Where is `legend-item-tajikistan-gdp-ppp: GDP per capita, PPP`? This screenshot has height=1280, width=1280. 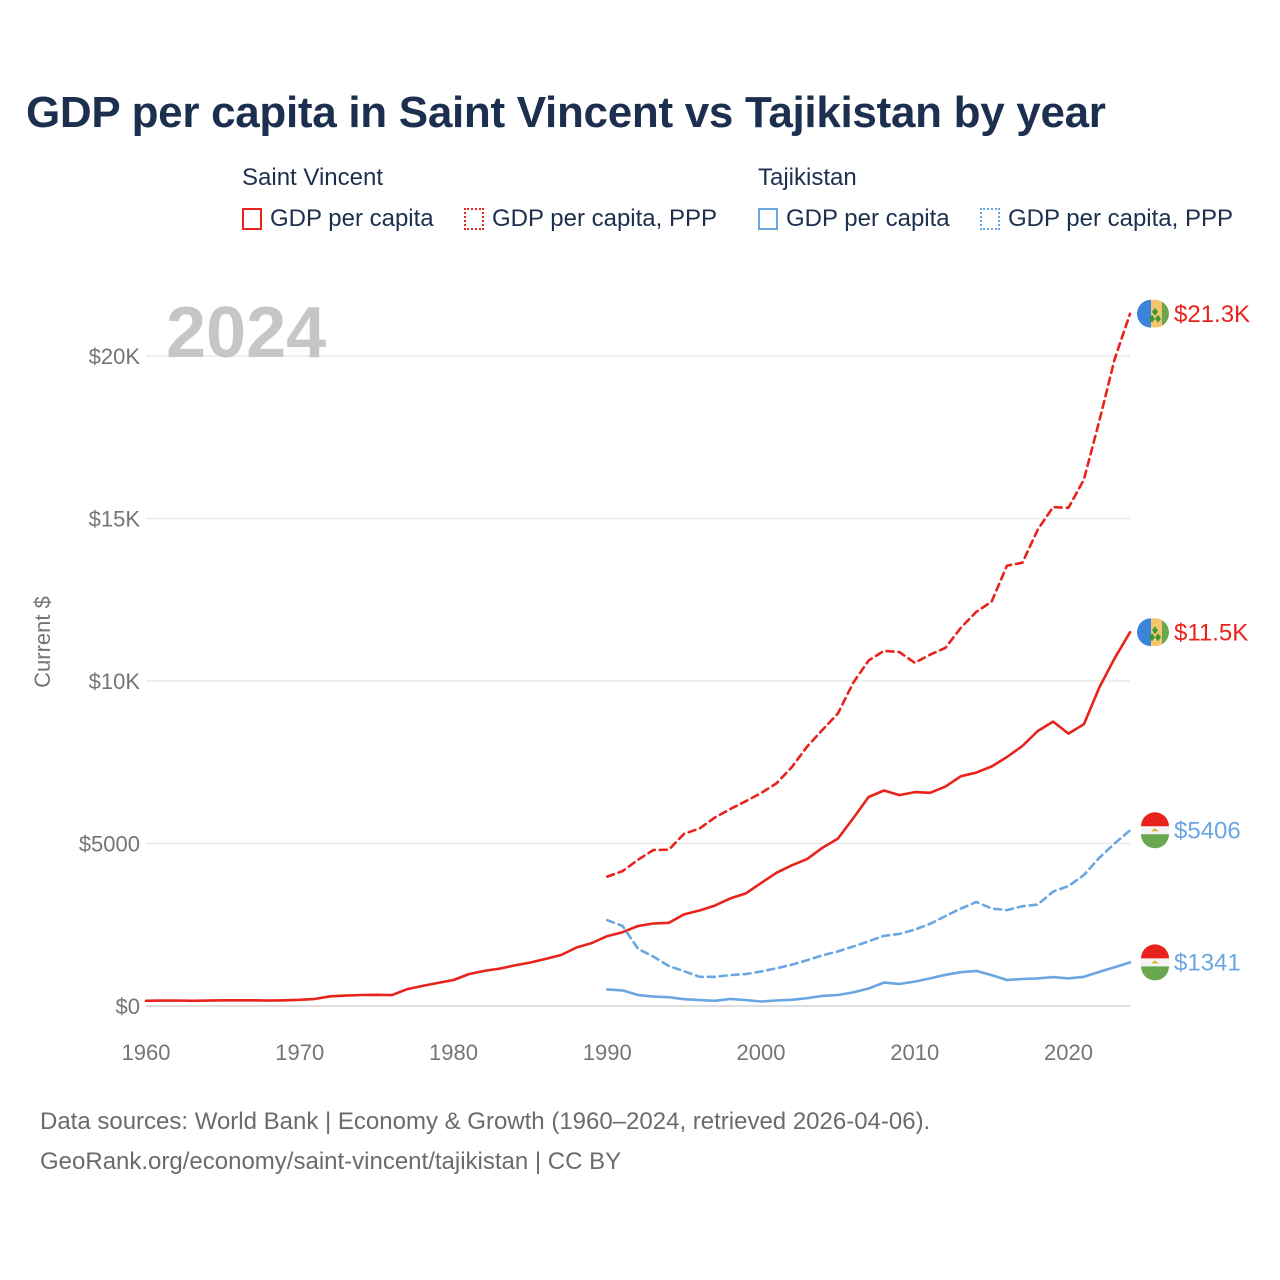 legend-item-tajikistan-gdp-ppp: GDP per capita, PPP is located at coordinates (1106, 219).